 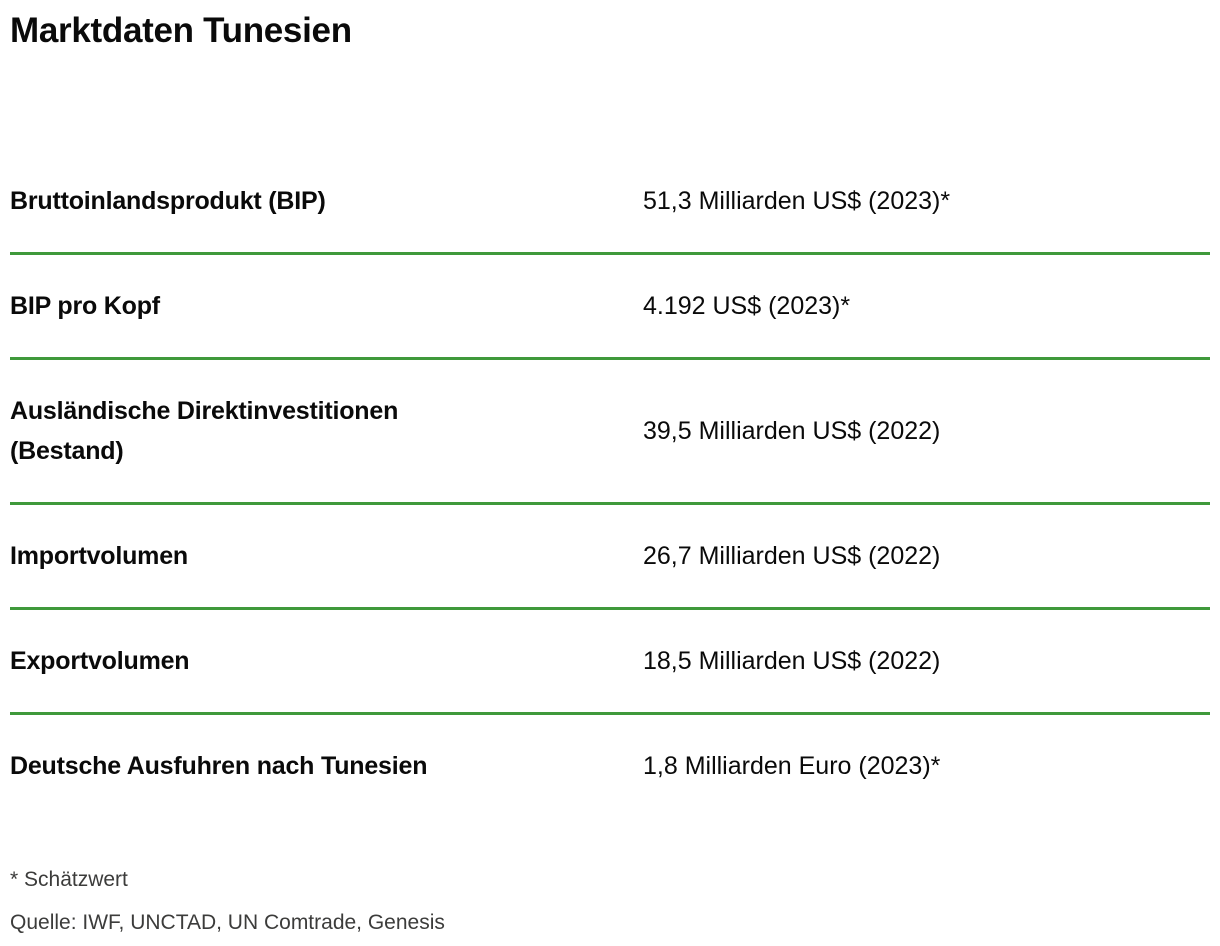 I want to click on row-value: 39,5 Milliarden US$ (2022), so click(x=792, y=431).